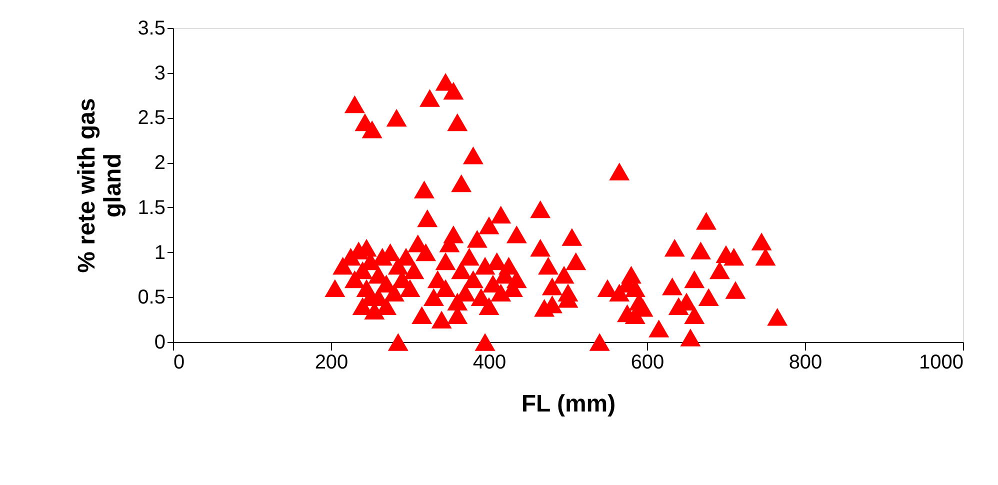 Image resolution: width=998 pixels, height=485 pixels. I want to click on x-axis-title: FL (mm), so click(568, 404).